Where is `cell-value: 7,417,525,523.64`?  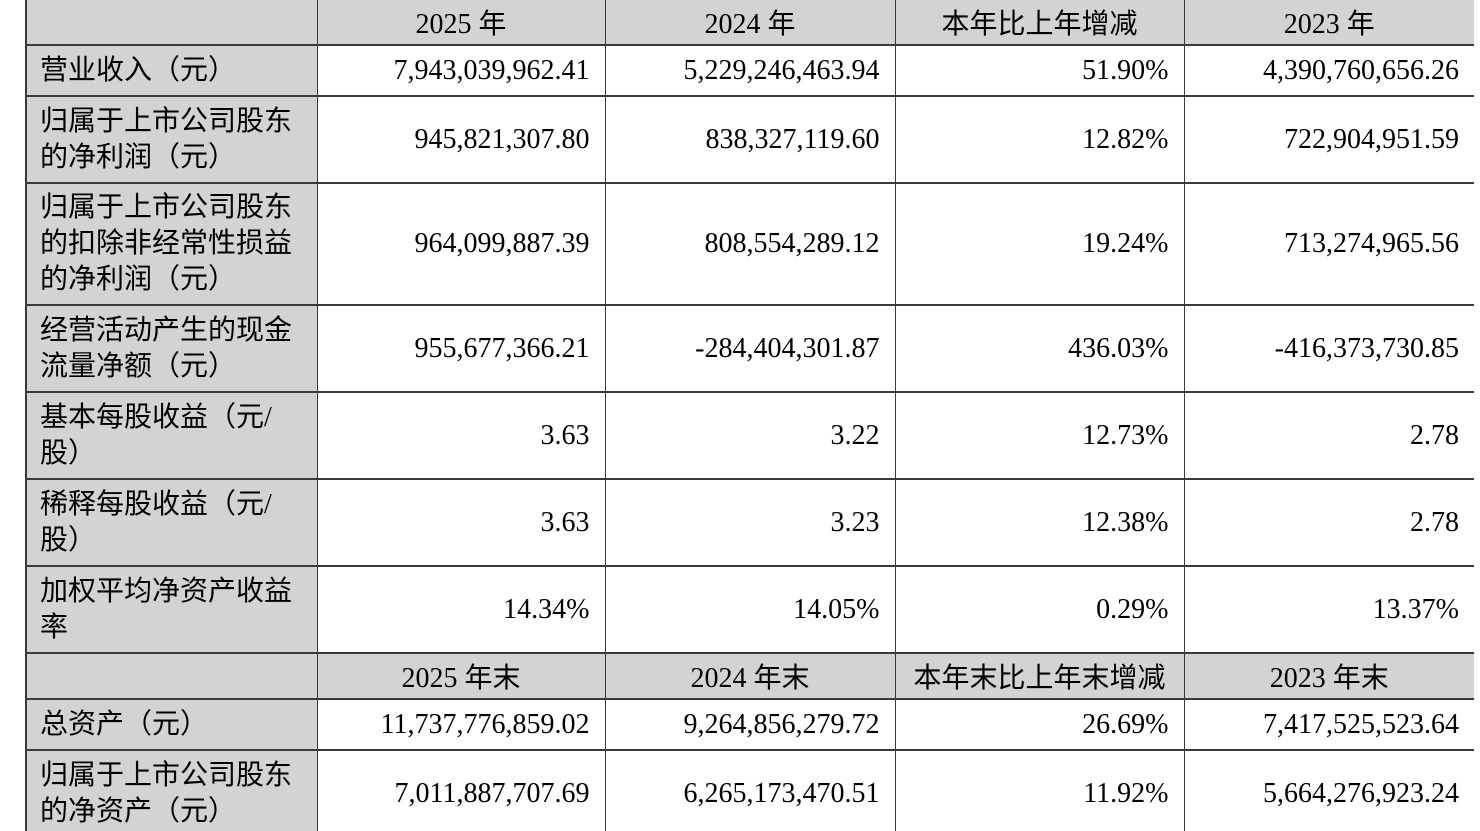
cell-value: 7,417,525,523.64 is located at coordinates (1328, 724).